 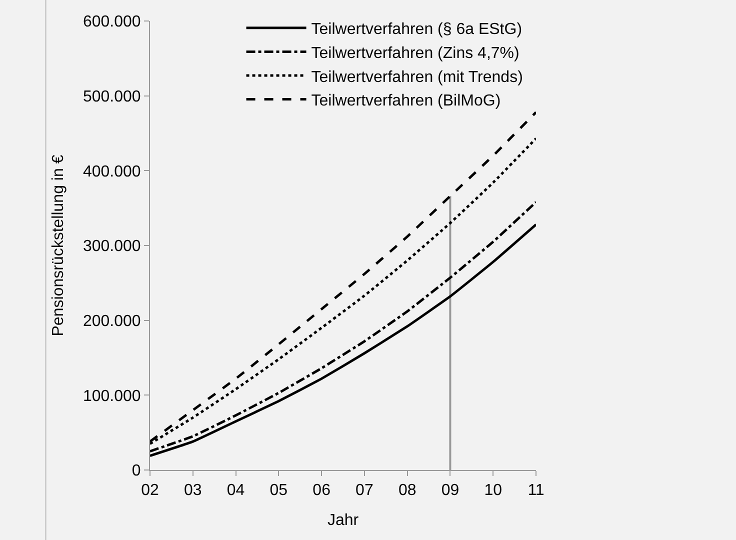 What do you see at coordinates (193, 491) in the screenshot?
I see `x-tick-label: 03` at bounding box center [193, 491].